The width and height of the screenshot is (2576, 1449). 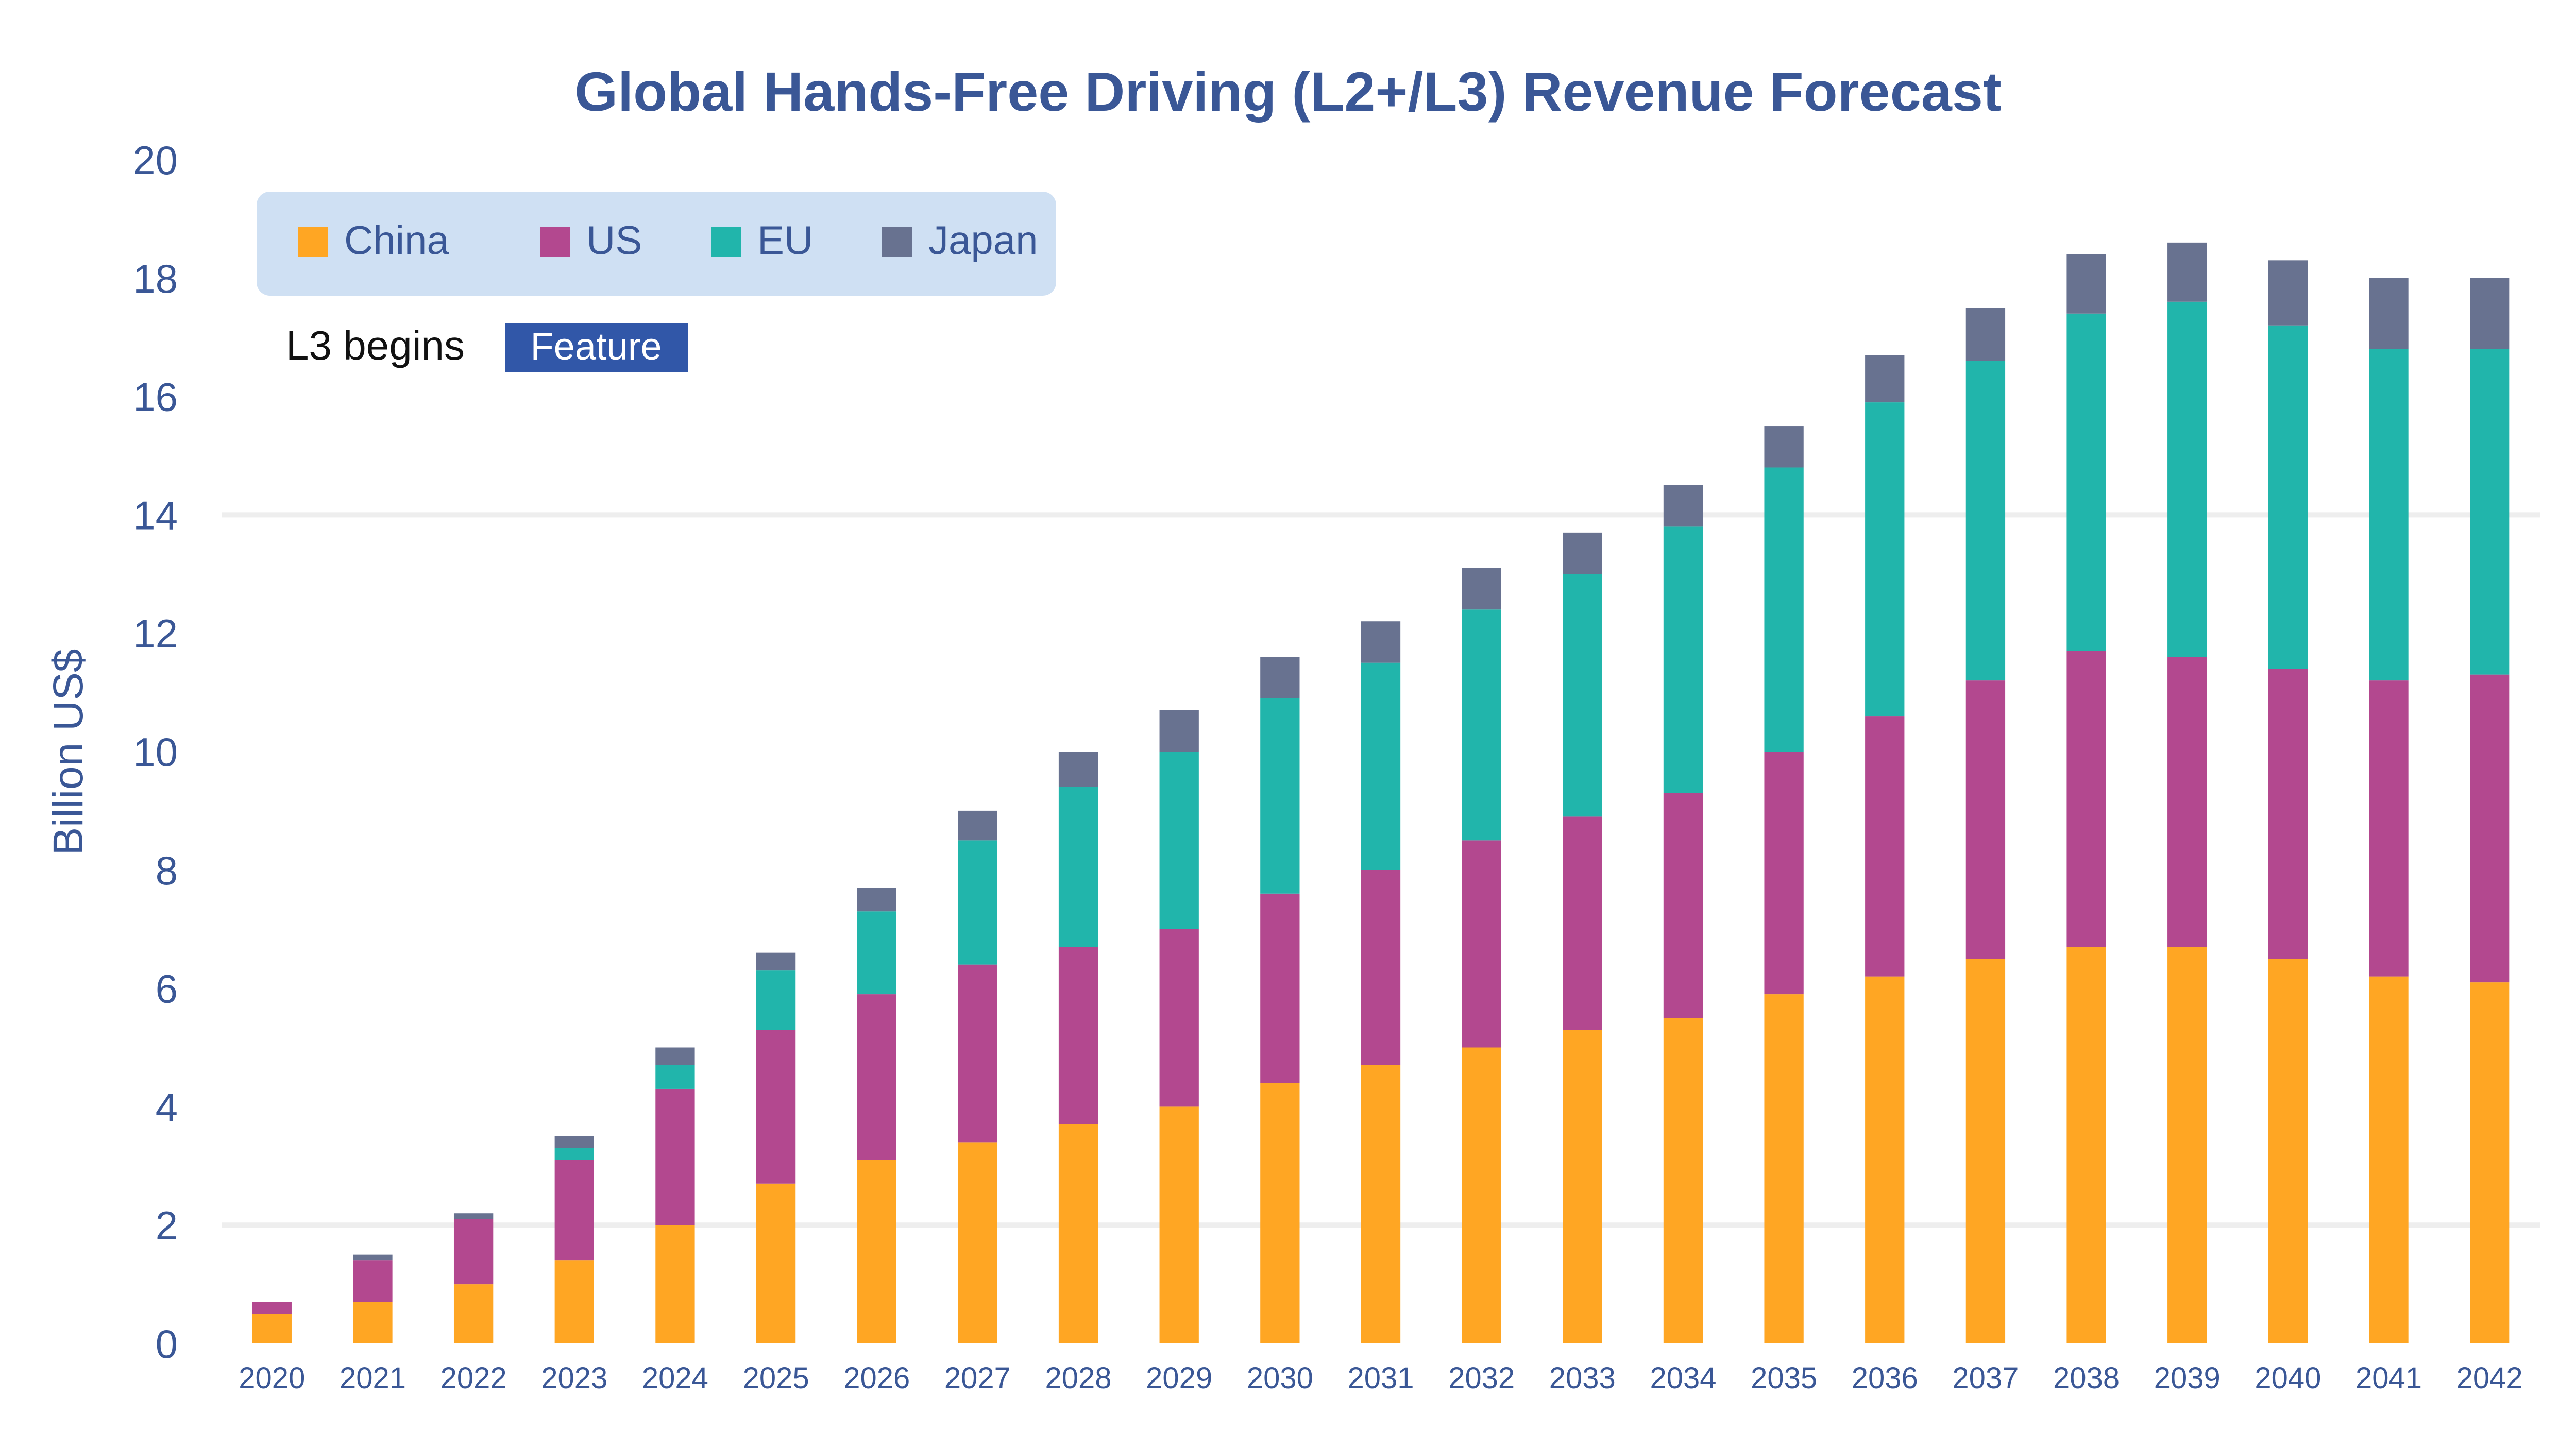 What do you see at coordinates (1885, 379) in the screenshot?
I see `bar-japan-2036` at bounding box center [1885, 379].